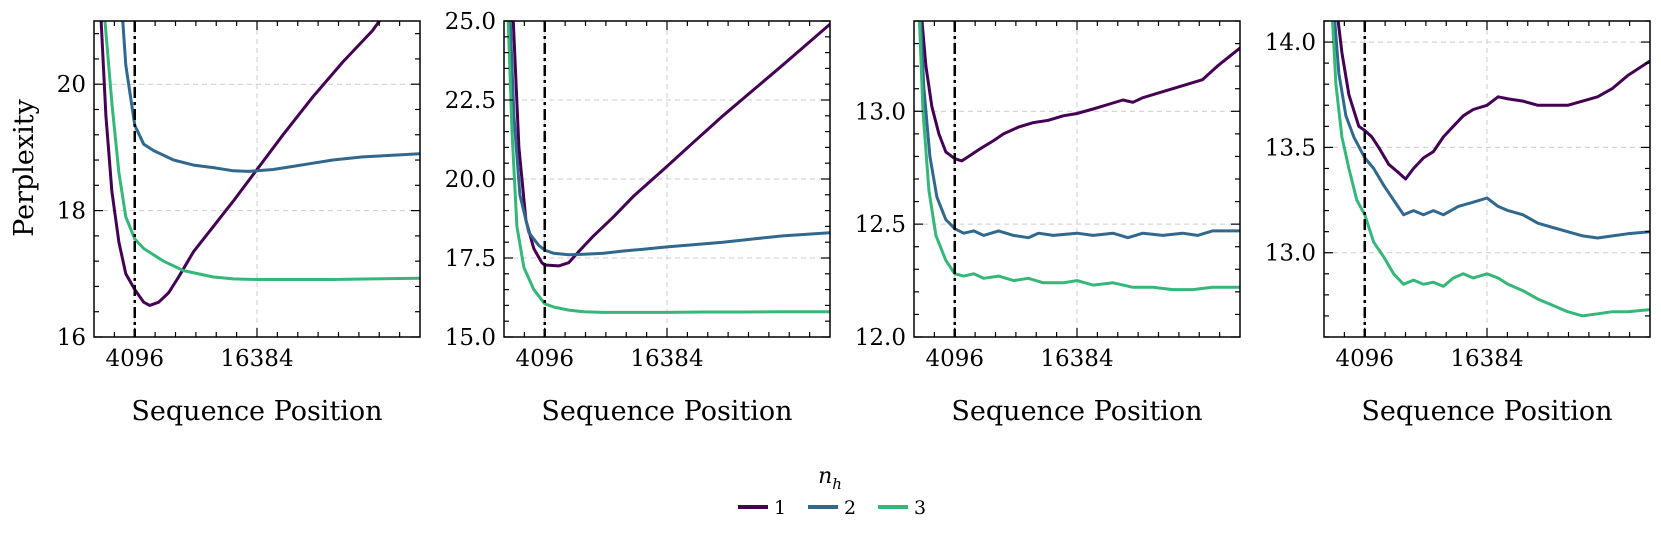 The width and height of the screenshot is (1661, 536). I want to click on y-tick-label: 20, so click(71, 85).